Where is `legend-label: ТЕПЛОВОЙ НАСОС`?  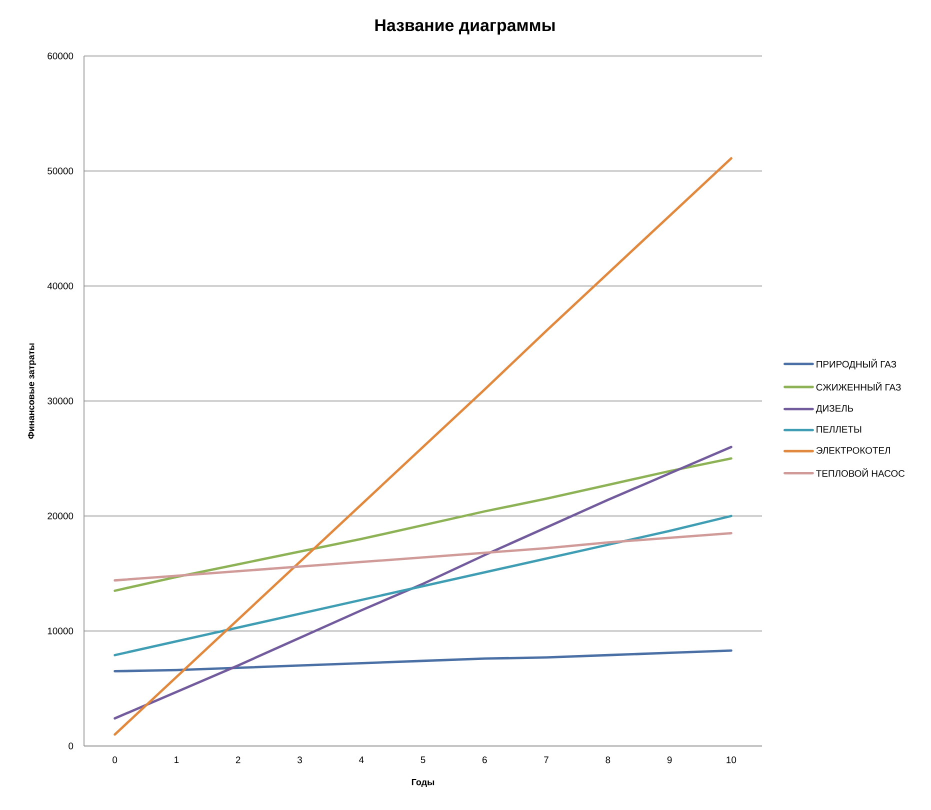
legend-label: ТЕПЛОВОЙ НАСОС is located at coordinates (860, 472).